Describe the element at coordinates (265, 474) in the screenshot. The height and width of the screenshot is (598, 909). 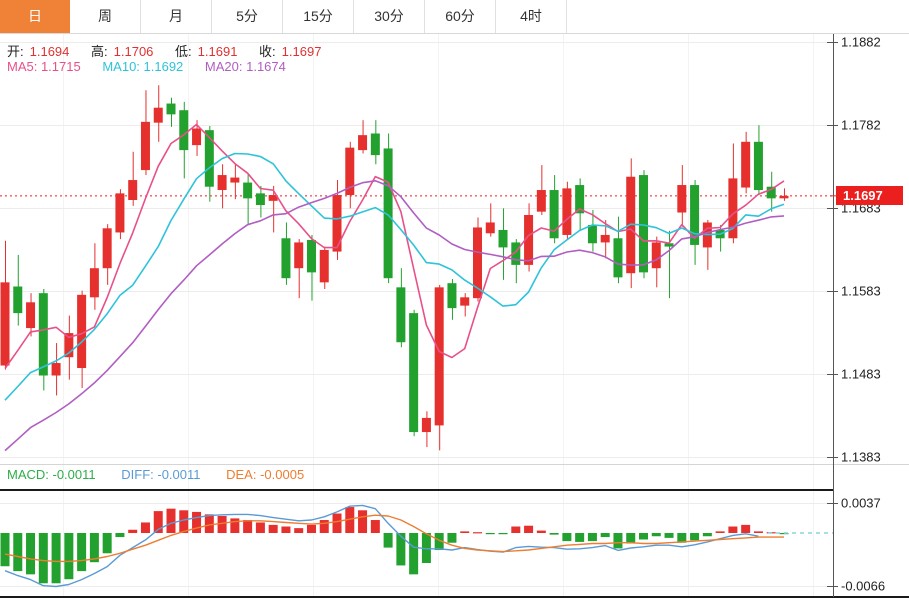
I see `dea-value: DEA: -0.0005` at that location.